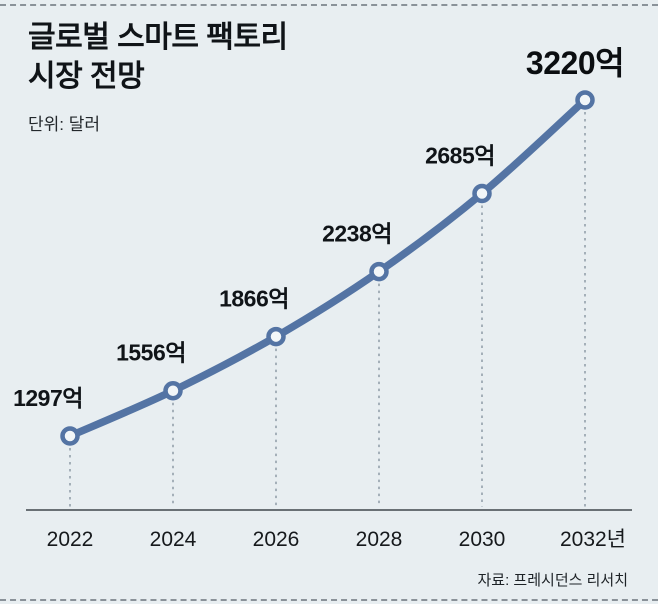  Describe the element at coordinates (64, 124) in the screenshot. I see `unit-label: 단위: 달러` at that location.